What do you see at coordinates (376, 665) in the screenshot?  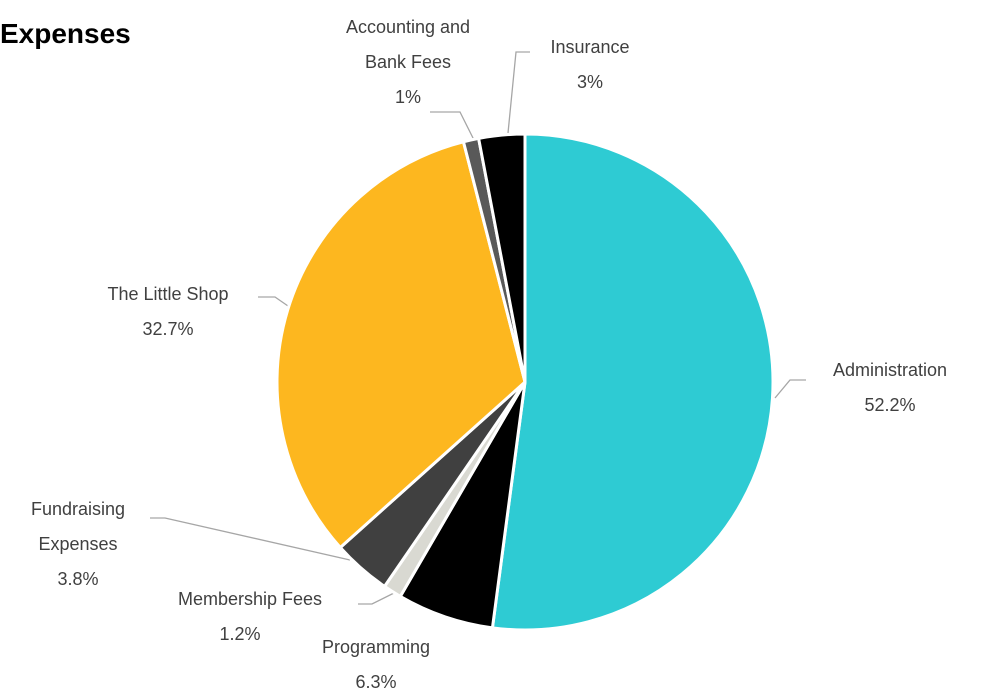 I see `slice-label: Programming 6.3%` at bounding box center [376, 665].